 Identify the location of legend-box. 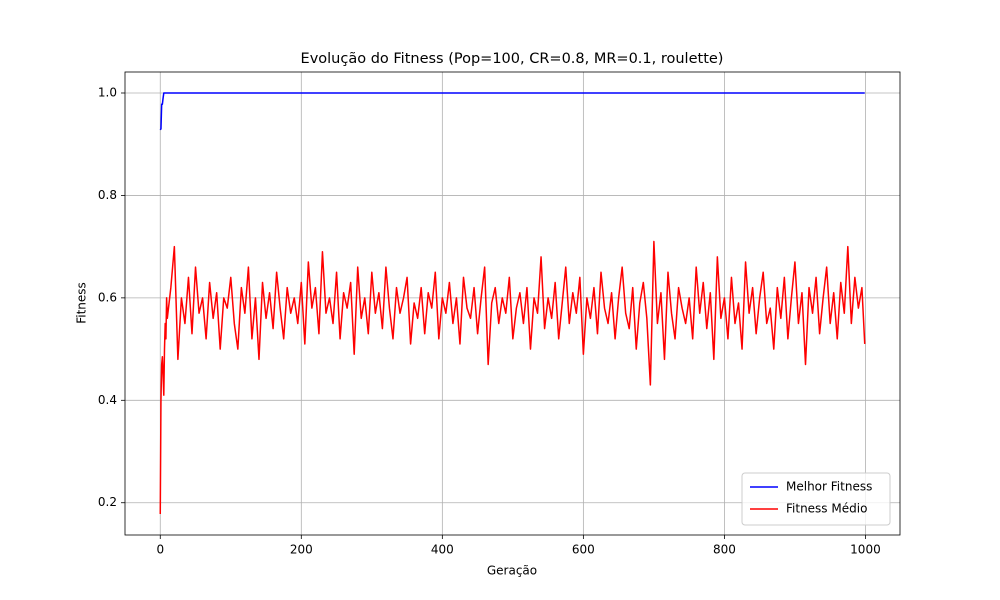
(816, 499).